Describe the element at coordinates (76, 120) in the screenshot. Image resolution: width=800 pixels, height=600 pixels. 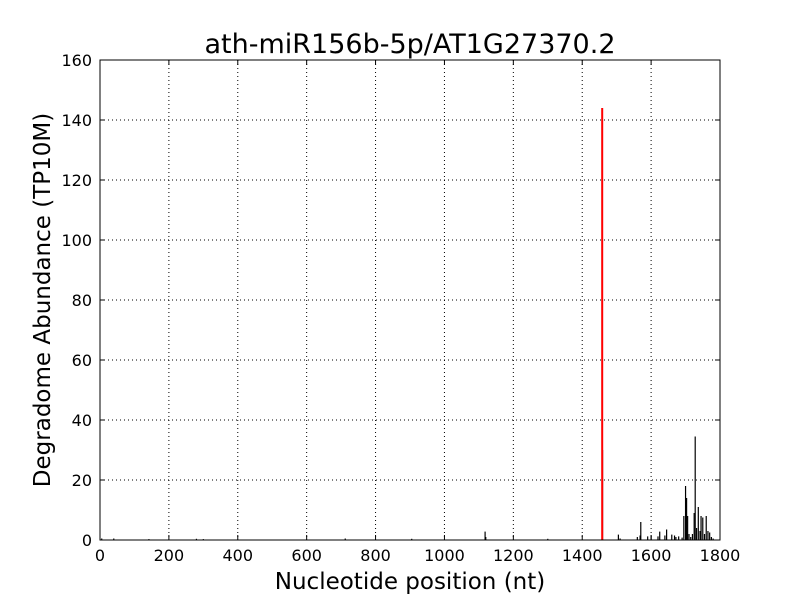
I see `y-tick-label: 140` at that location.